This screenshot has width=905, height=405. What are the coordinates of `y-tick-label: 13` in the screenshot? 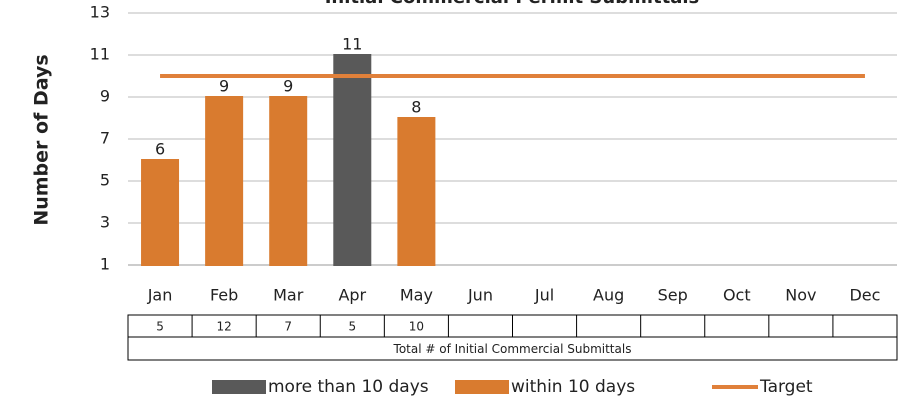 It's located at (100, 12).